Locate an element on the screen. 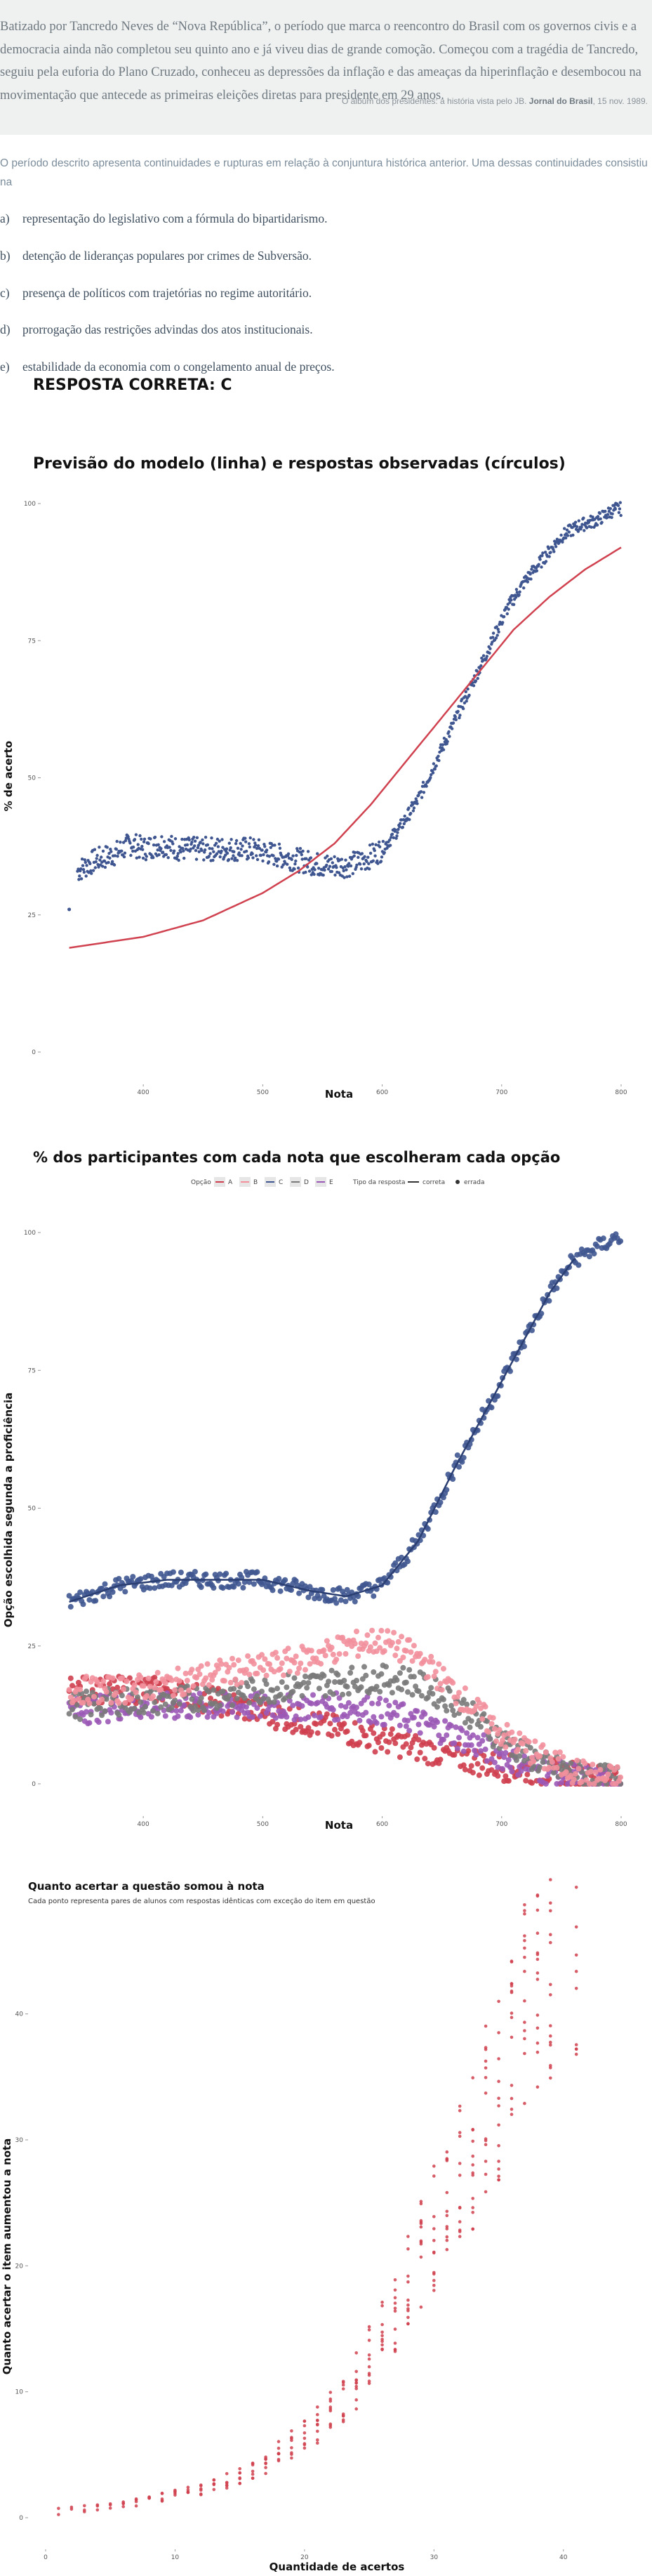 The height and width of the screenshot is (2576, 652). legend-option-label: A is located at coordinates (231, 1182).